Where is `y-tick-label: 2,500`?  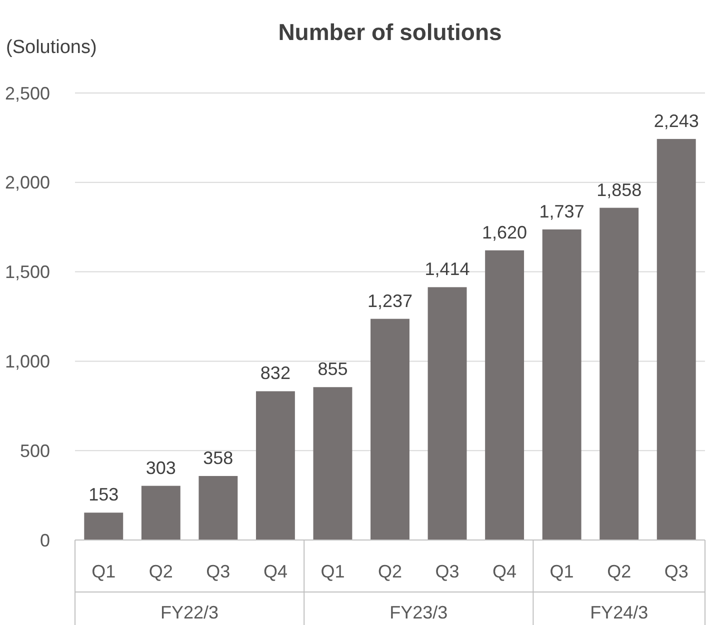 y-tick-label: 2,500 is located at coordinates (27, 93).